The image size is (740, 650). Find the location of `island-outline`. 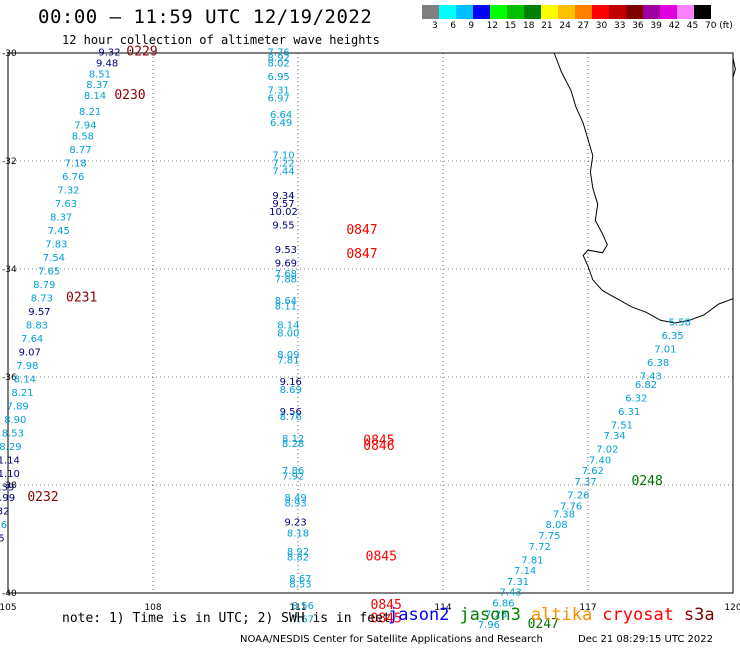

island-outline is located at coordinates (734, 68).